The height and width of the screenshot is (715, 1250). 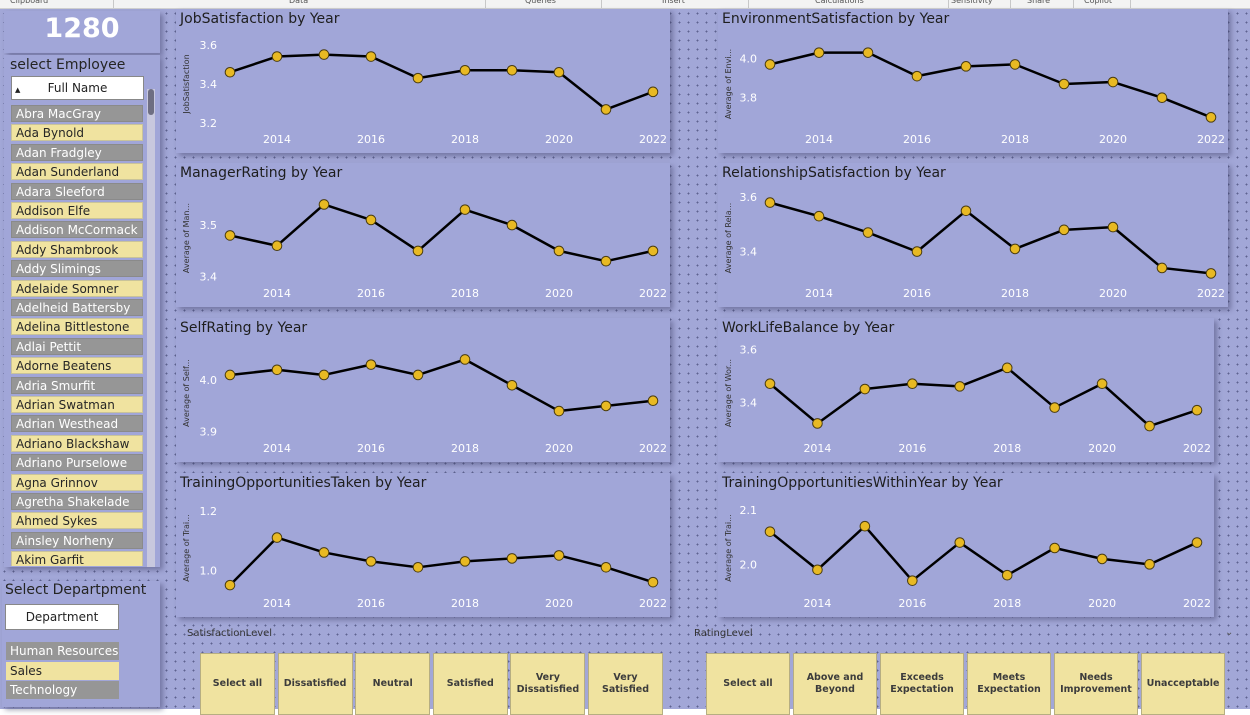 What do you see at coordinates (77, 327) in the screenshot?
I see `employee-list-item: Adelina Bittlestone` at bounding box center [77, 327].